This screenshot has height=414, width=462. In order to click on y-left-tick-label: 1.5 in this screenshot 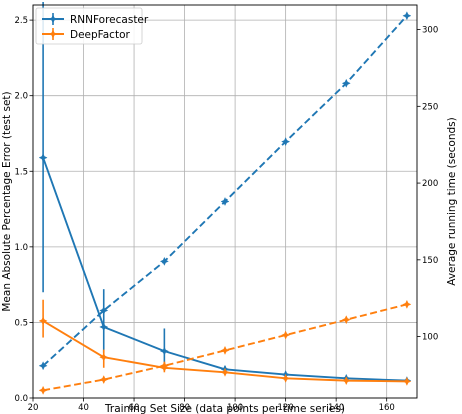, I will do `click(21, 172)`.